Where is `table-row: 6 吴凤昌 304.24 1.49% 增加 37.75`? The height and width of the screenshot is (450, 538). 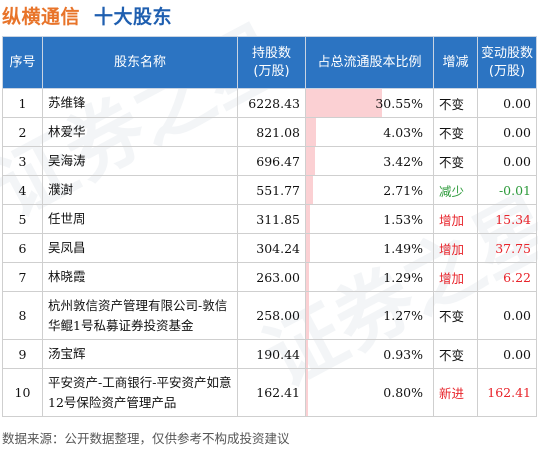
table-row: 6 吴凤昌 304.24 1.49% 增加 37.75 is located at coordinates (269, 248).